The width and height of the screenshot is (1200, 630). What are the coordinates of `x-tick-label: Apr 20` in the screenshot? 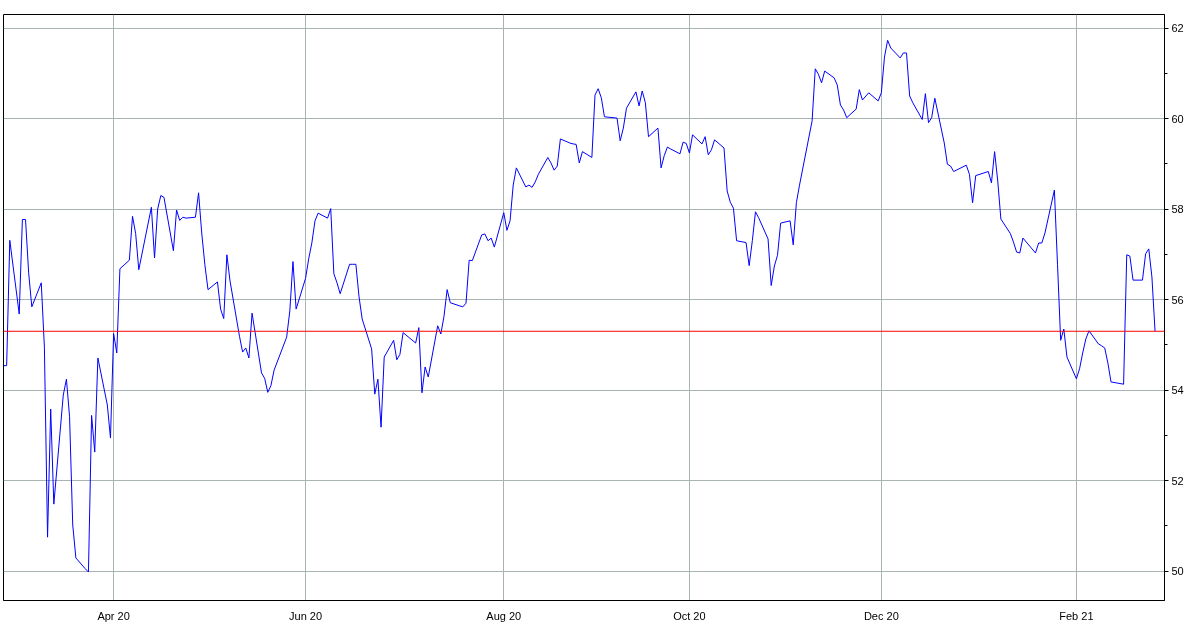 It's located at (113, 615).